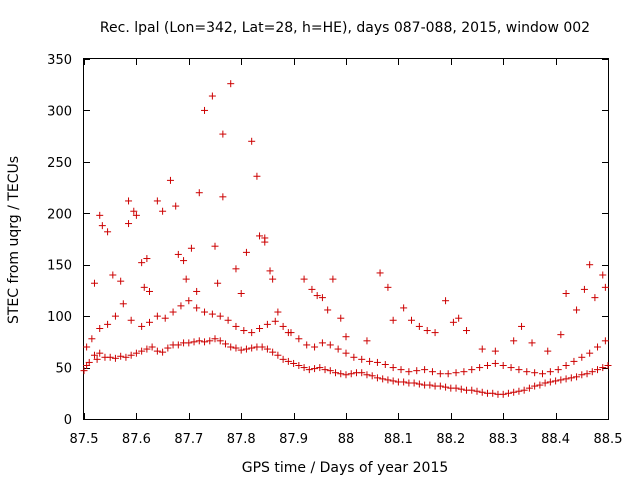  Describe the element at coordinates (59, 266) in the screenshot. I see `y-tick-label: 150` at that location.